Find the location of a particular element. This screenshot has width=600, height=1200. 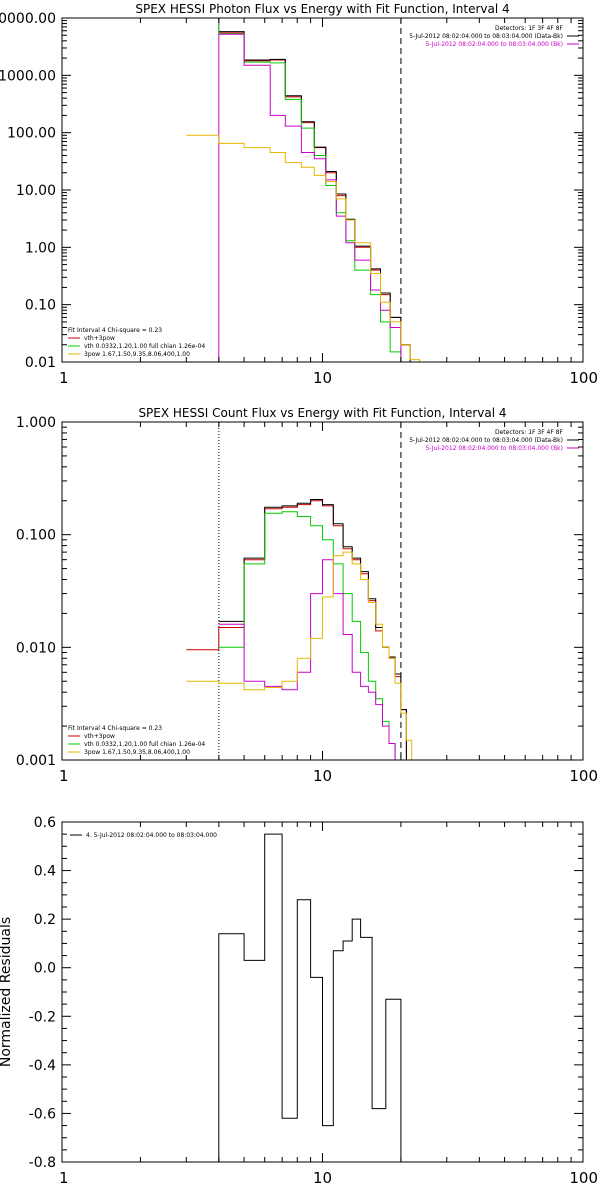

y-axis-label: Normalized Residuals is located at coordinates (7, 992).